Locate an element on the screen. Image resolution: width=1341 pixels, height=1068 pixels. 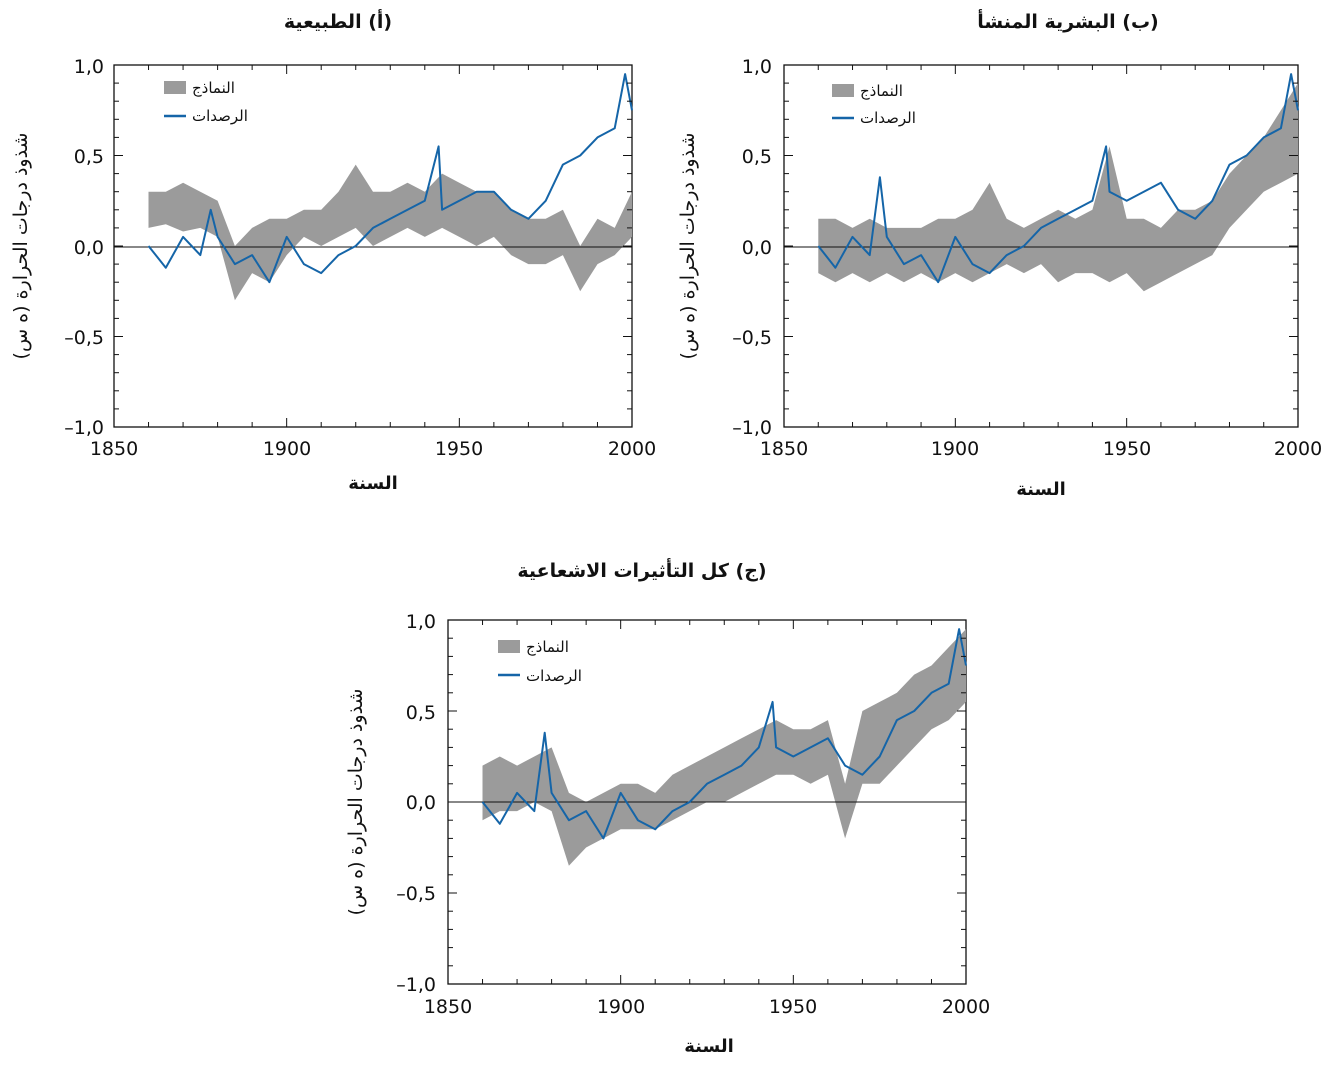
panel-title: (أ) الطبيعية is located at coordinates (338, 21).